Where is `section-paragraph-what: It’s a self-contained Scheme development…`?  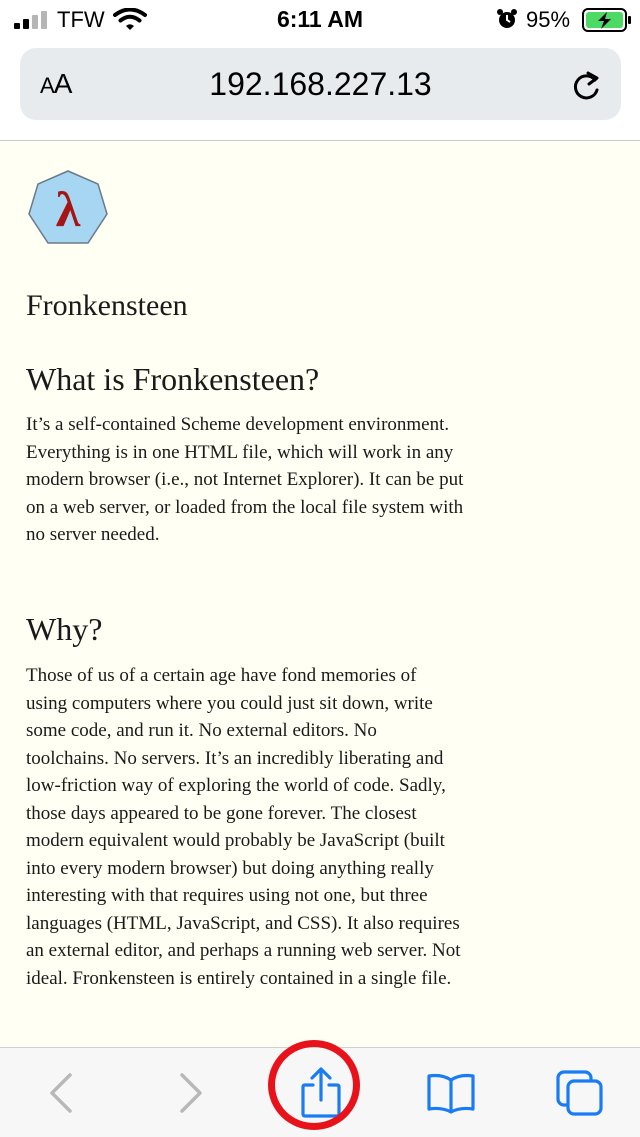
section-paragraph-what: It’s a self-contained Scheme development… is located at coordinates (245, 479).